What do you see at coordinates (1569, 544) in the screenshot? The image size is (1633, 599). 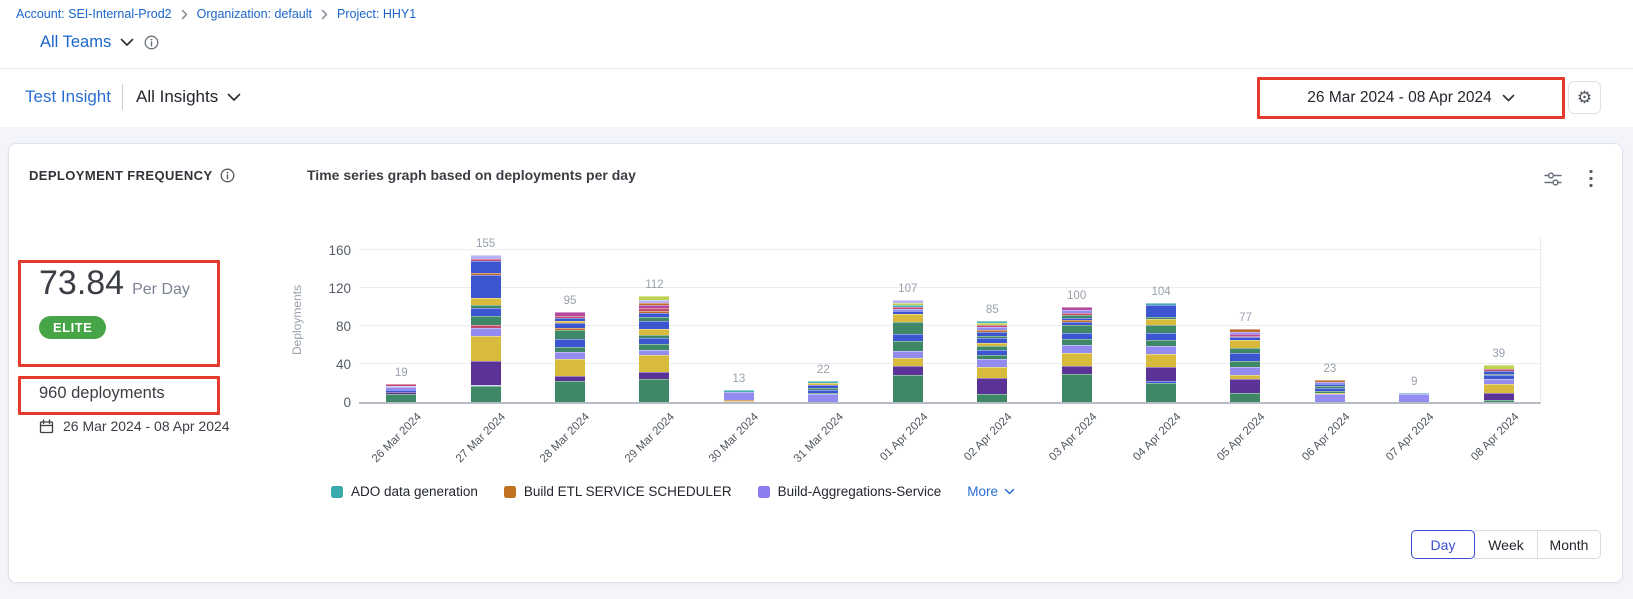 I see `toggle-month: Month` at bounding box center [1569, 544].